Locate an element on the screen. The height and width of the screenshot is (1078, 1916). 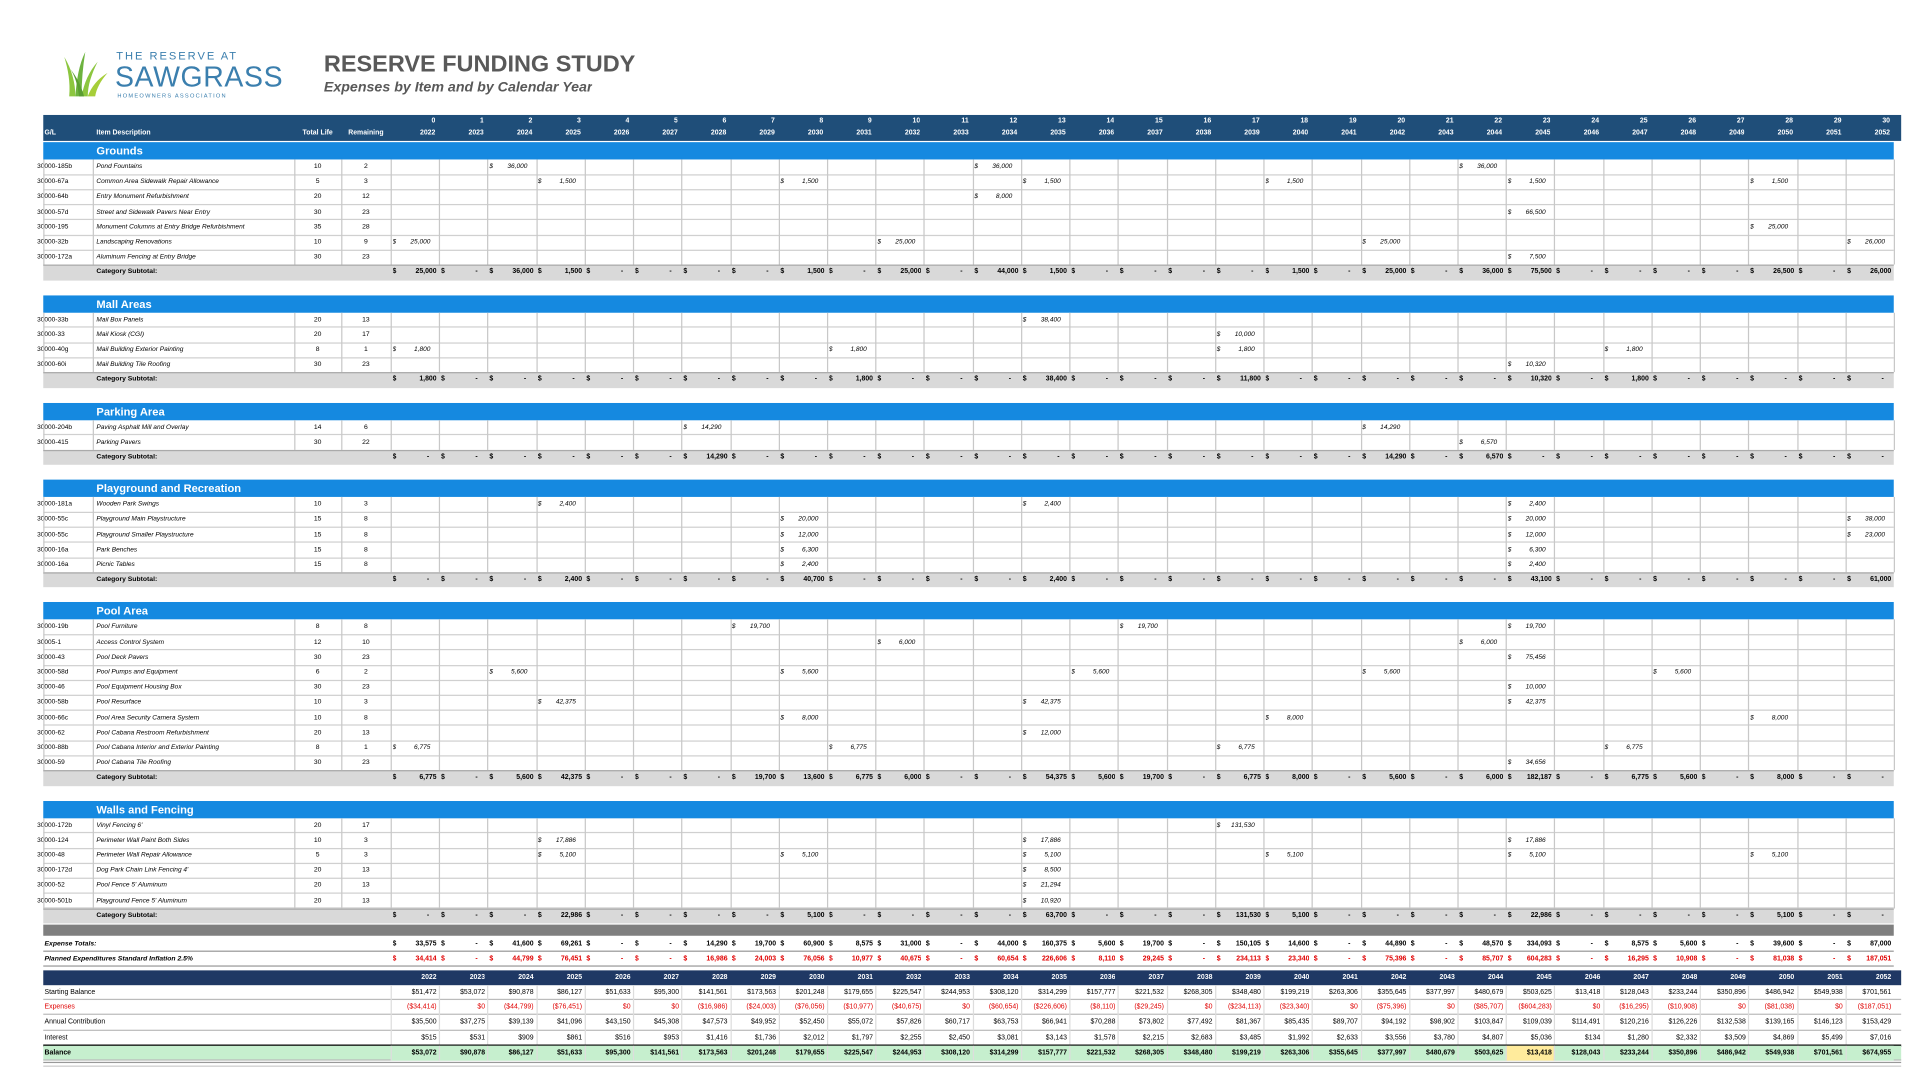
remaining: 17 is located at coordinates (366, 825).